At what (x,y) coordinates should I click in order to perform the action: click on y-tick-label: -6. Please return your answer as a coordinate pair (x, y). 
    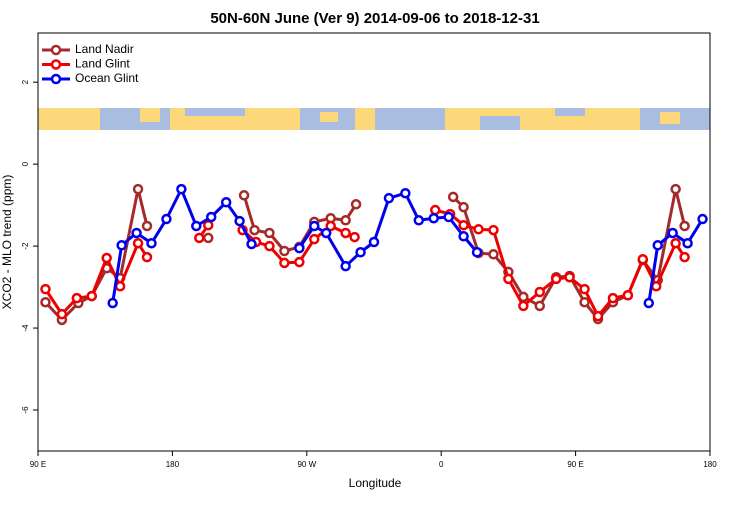
    Looking at the image, I should click on (25, 410).